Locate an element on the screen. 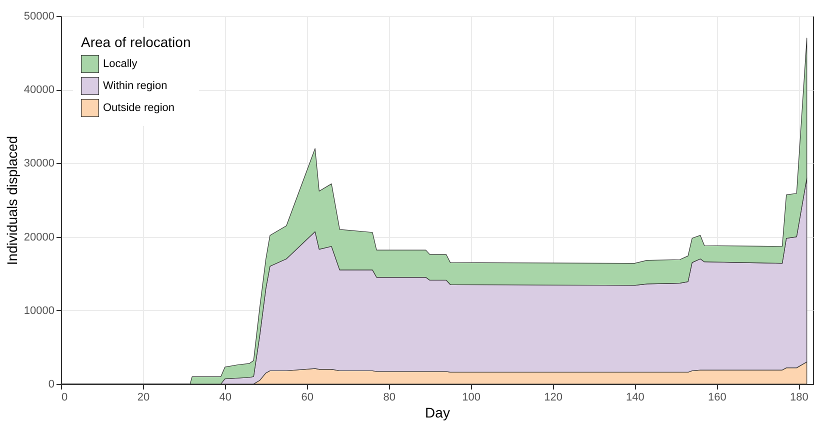 Image resolution: width=832 pixels, height=425 pixels. x-tick-label: 60 is located at coordinates (307, 398).